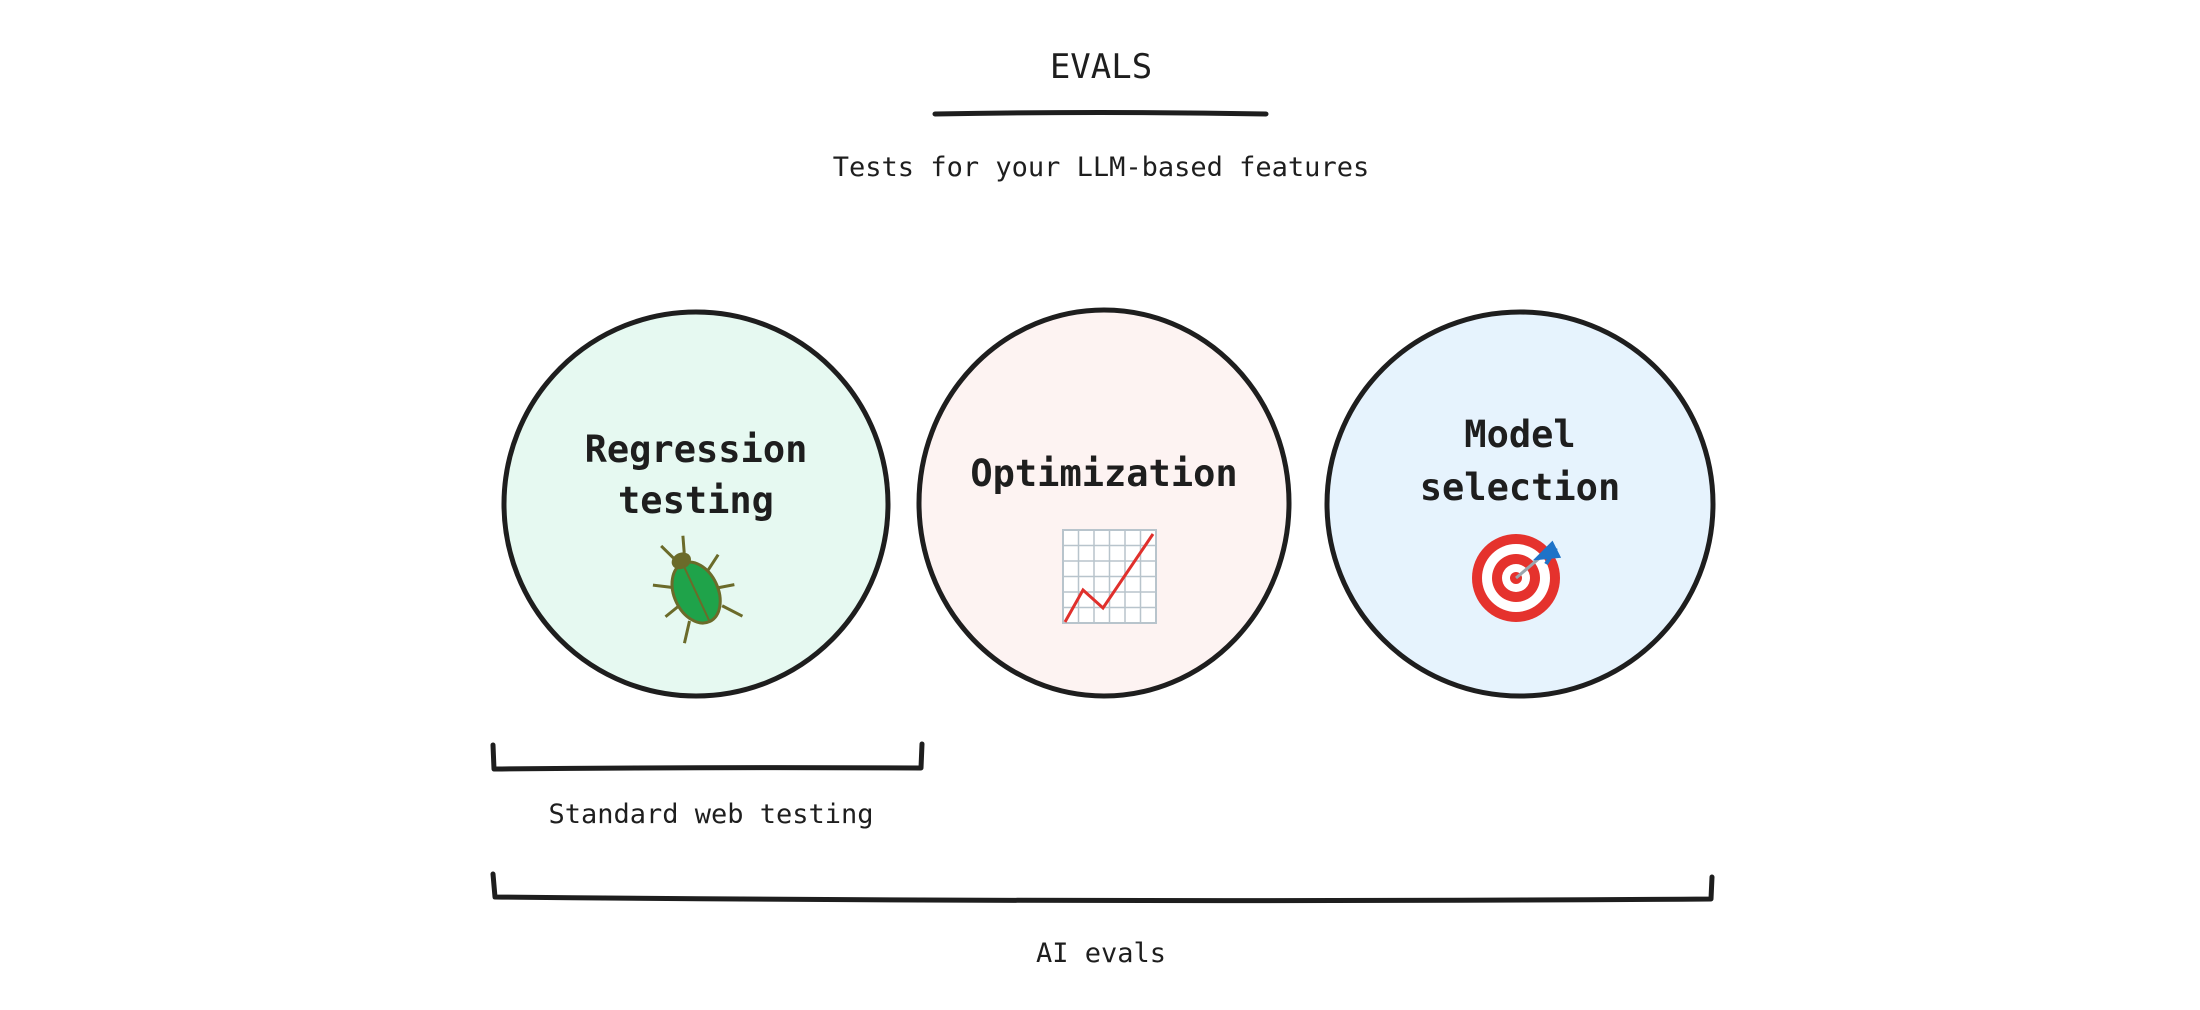 The width and height of the screenshot is (2200, 1010). I want to click on circle-label-line1: Regression, so click(696, 449).